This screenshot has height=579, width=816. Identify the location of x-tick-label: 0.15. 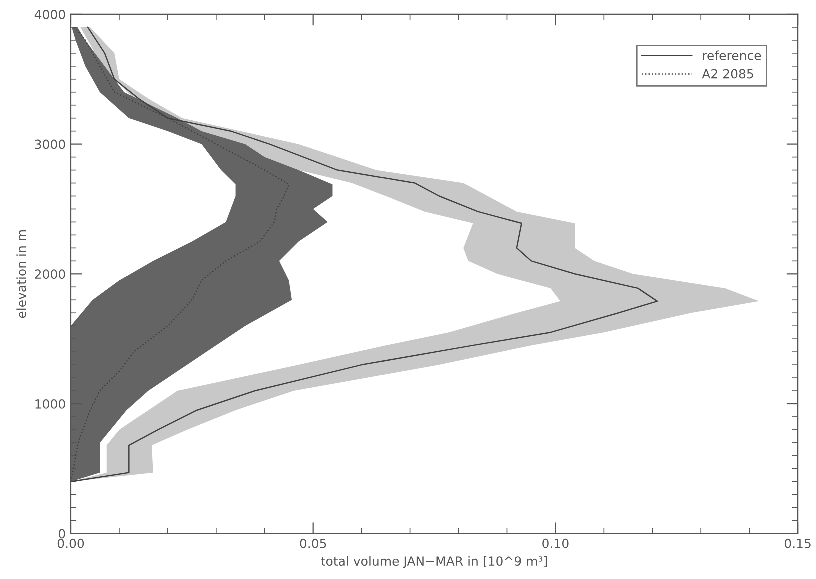
(797, 543).